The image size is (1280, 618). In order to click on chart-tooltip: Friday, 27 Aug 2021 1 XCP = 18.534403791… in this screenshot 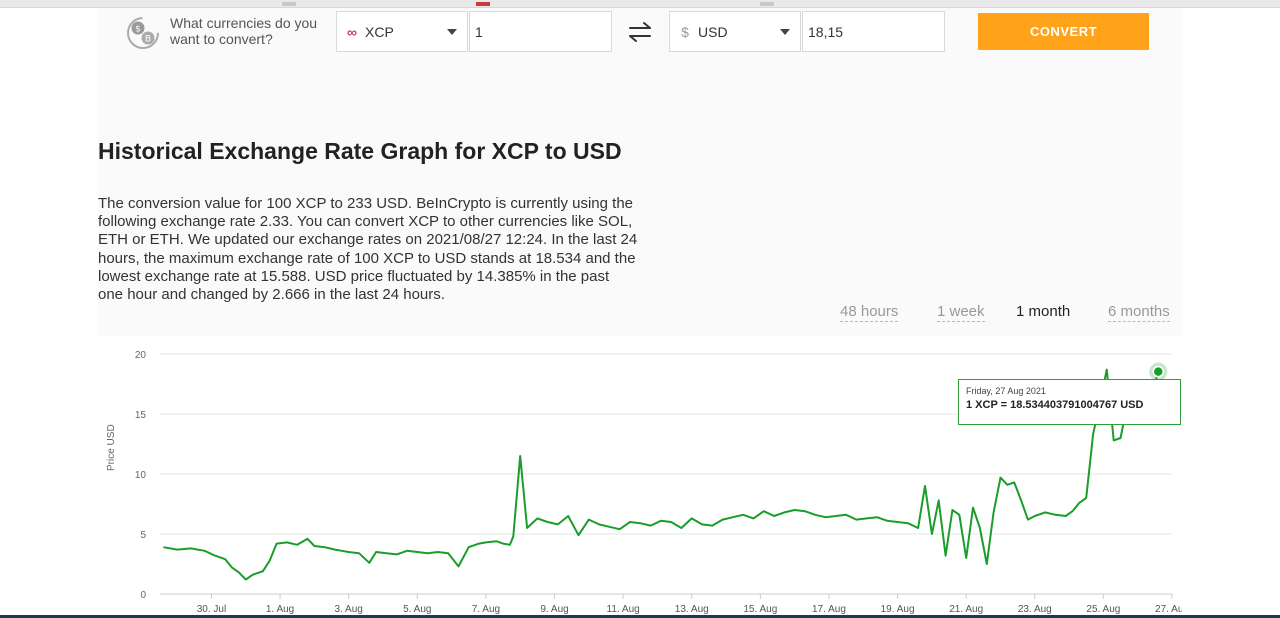, I will do `click(1069, 402)`.